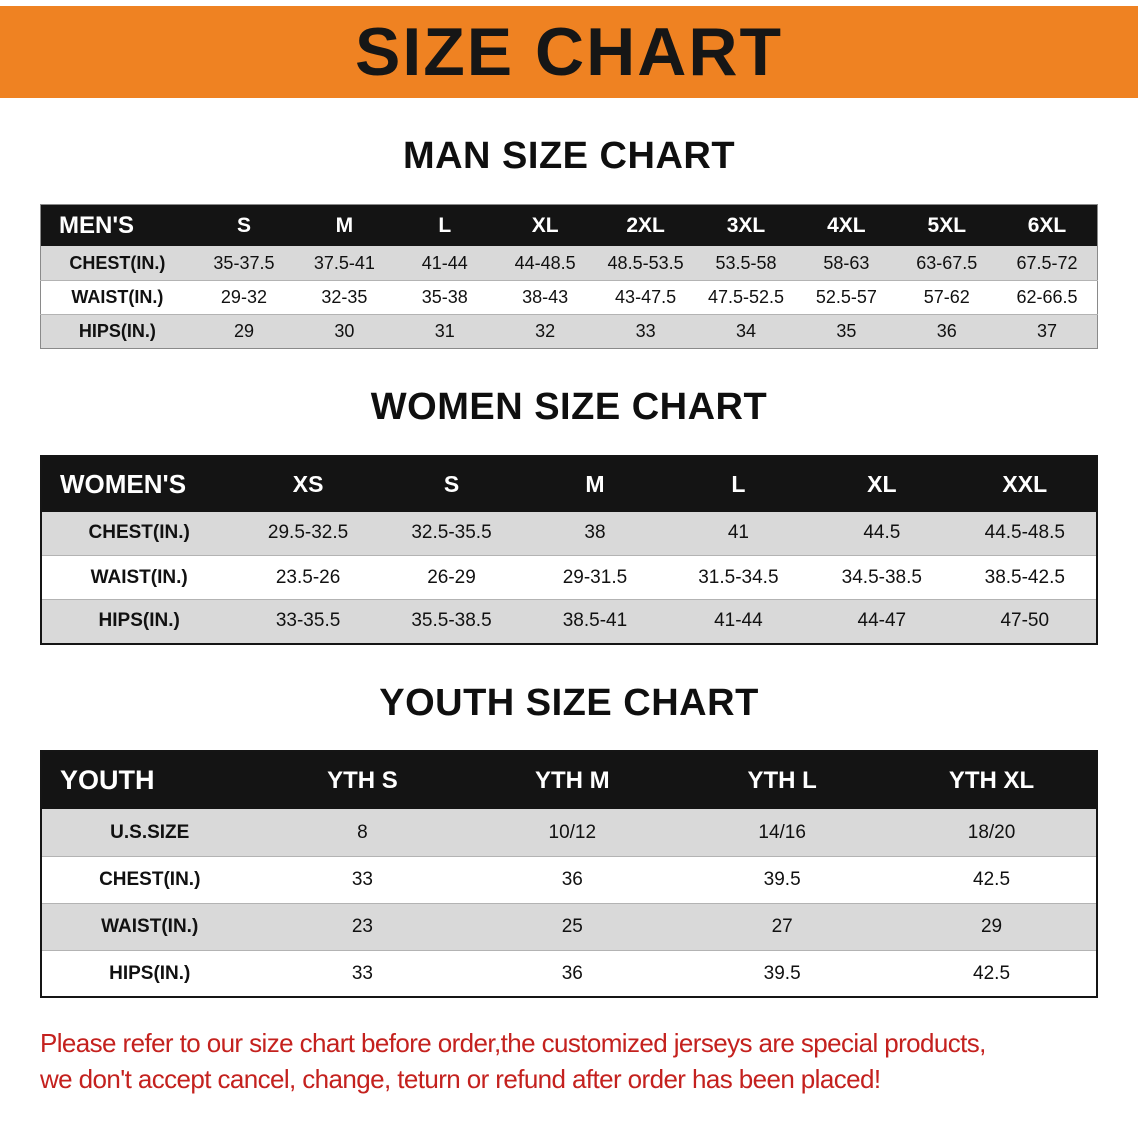 This screenshot has width=1138, height=1138. Describe the element at coordinates (308, 483) in the screenshot. I see `size-column-header: XS` at that location.